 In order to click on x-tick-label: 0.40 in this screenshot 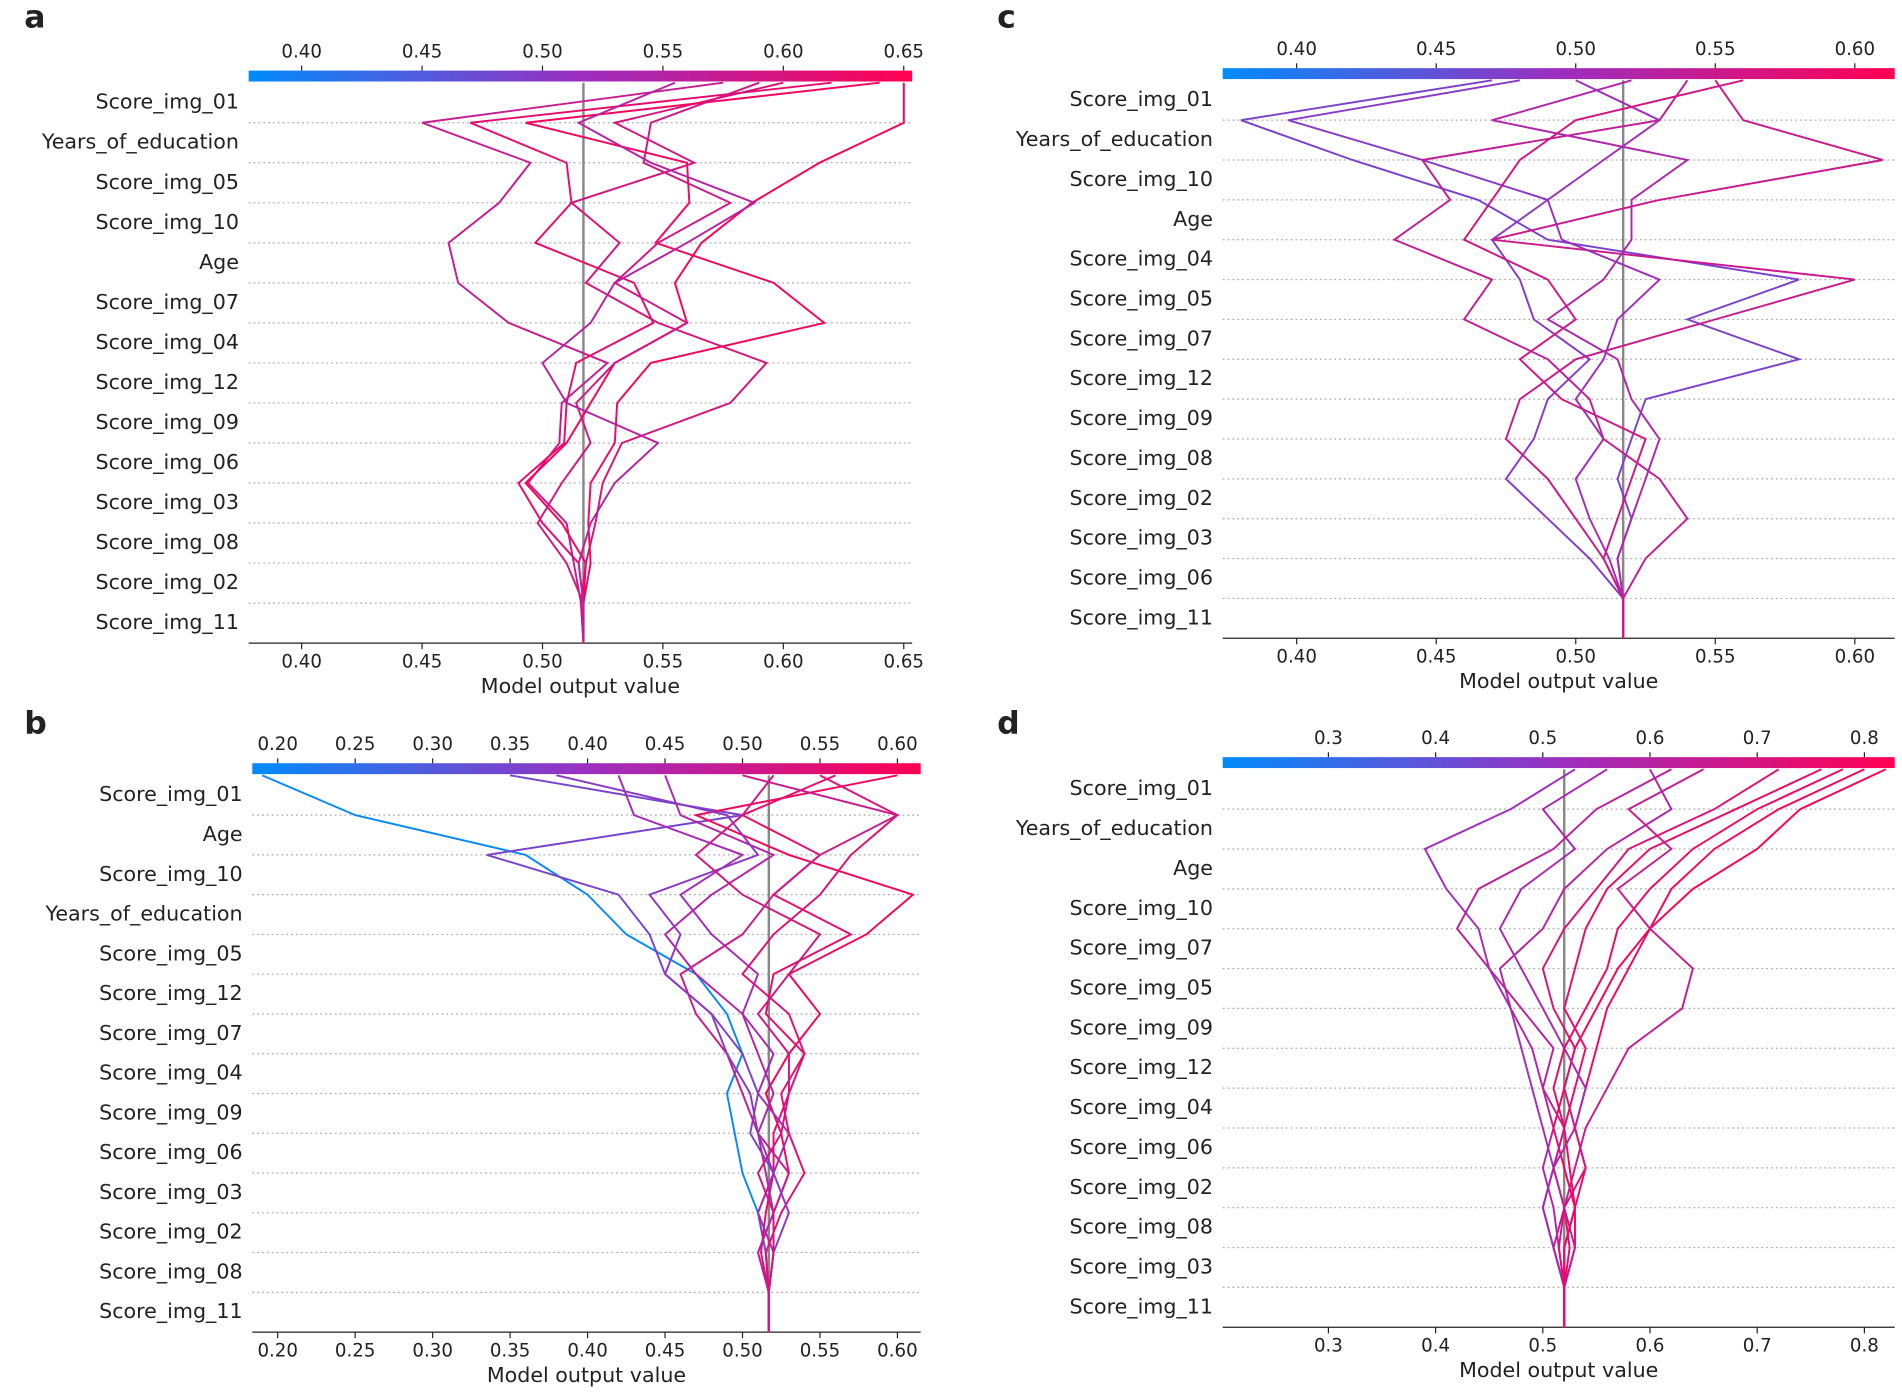, I will do `click(301, 662)`.